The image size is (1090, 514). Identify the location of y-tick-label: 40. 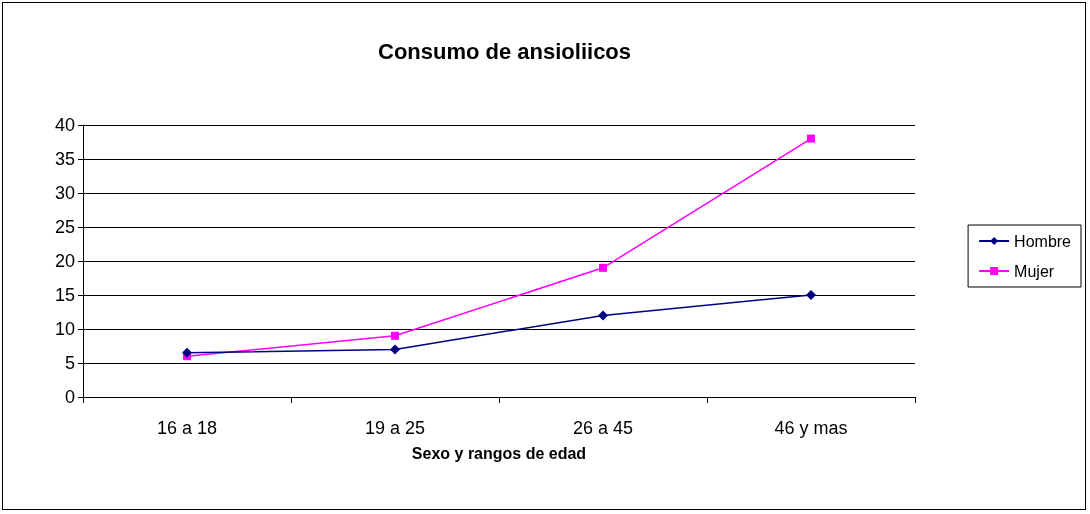
(64, 125).